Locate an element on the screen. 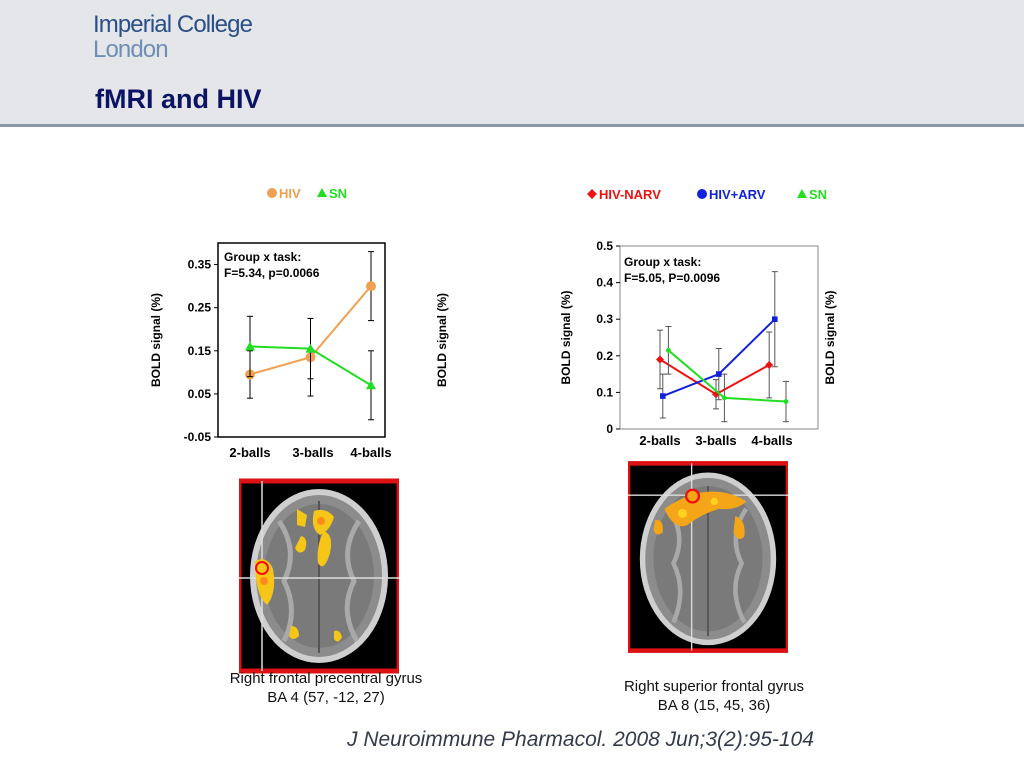  slide-title: fMRI and HIV is located at coordinates (178, 99).